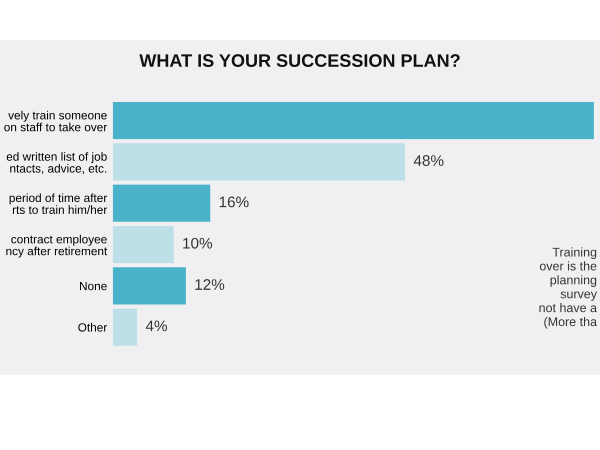 The image size is (600, 450). I want to click on y-tick-label: None, so click(93, 286).